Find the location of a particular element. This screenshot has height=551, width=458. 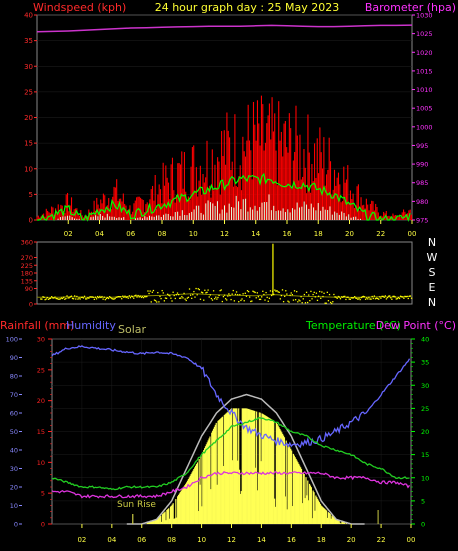

windspeed-tick-label: 15 is located at coordinates (28, 144).